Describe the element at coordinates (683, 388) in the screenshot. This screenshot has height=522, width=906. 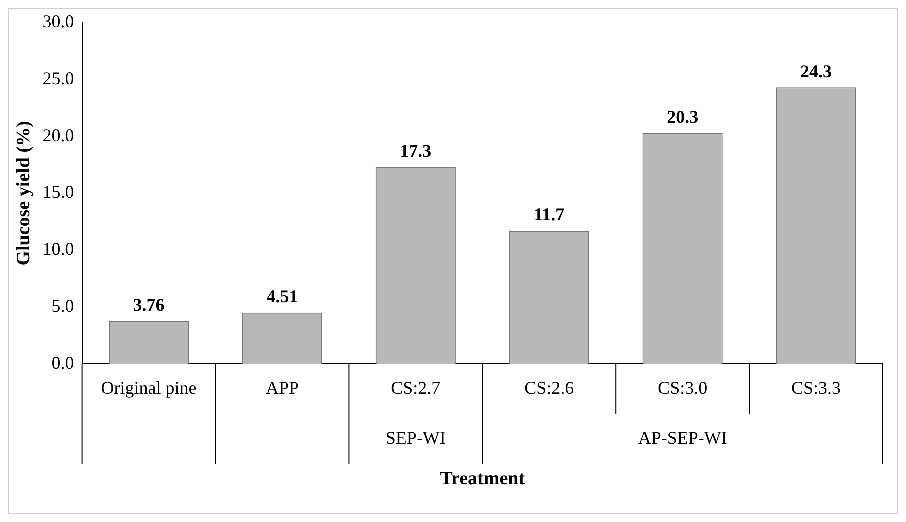
I see `x-tick-label: CS:3.0` at that location.